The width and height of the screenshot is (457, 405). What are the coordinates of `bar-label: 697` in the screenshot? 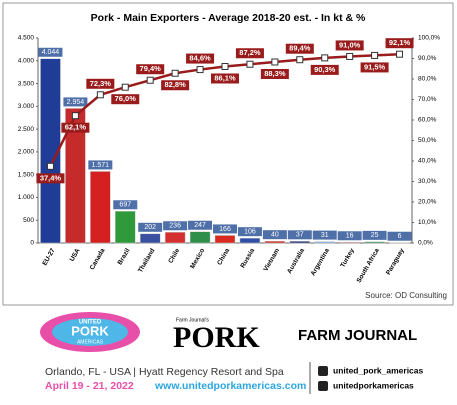 It's located at (125, 205).